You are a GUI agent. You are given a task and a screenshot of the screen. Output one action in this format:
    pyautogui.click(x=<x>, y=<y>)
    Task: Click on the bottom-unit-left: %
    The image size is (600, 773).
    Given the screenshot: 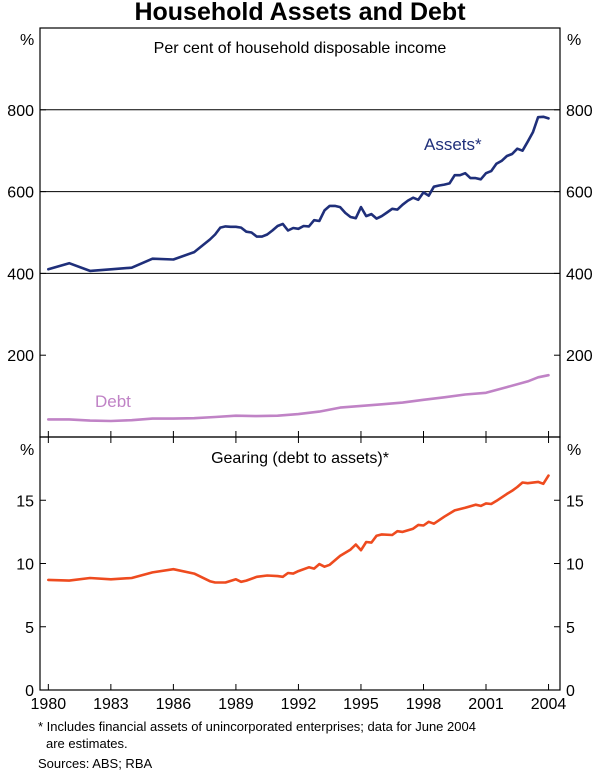 What is the action you would take?
    pyautogui.click(x=27, y=450)
    